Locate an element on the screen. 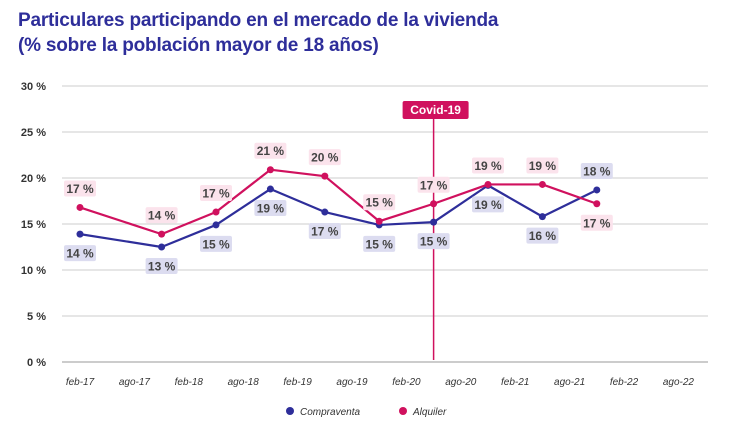  y-tick-label: 20 % is located at coordinates (33, 179).